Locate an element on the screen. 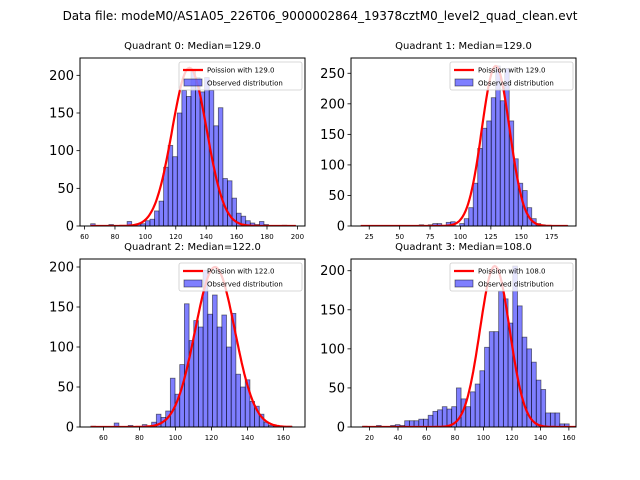  x-tick-label: 40 is located at coordinates (398, 438).